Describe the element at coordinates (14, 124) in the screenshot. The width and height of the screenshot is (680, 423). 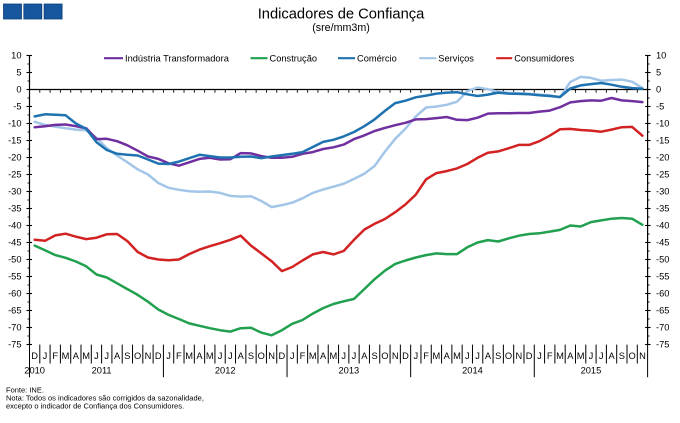
I see `svg-text: -10` at that location.